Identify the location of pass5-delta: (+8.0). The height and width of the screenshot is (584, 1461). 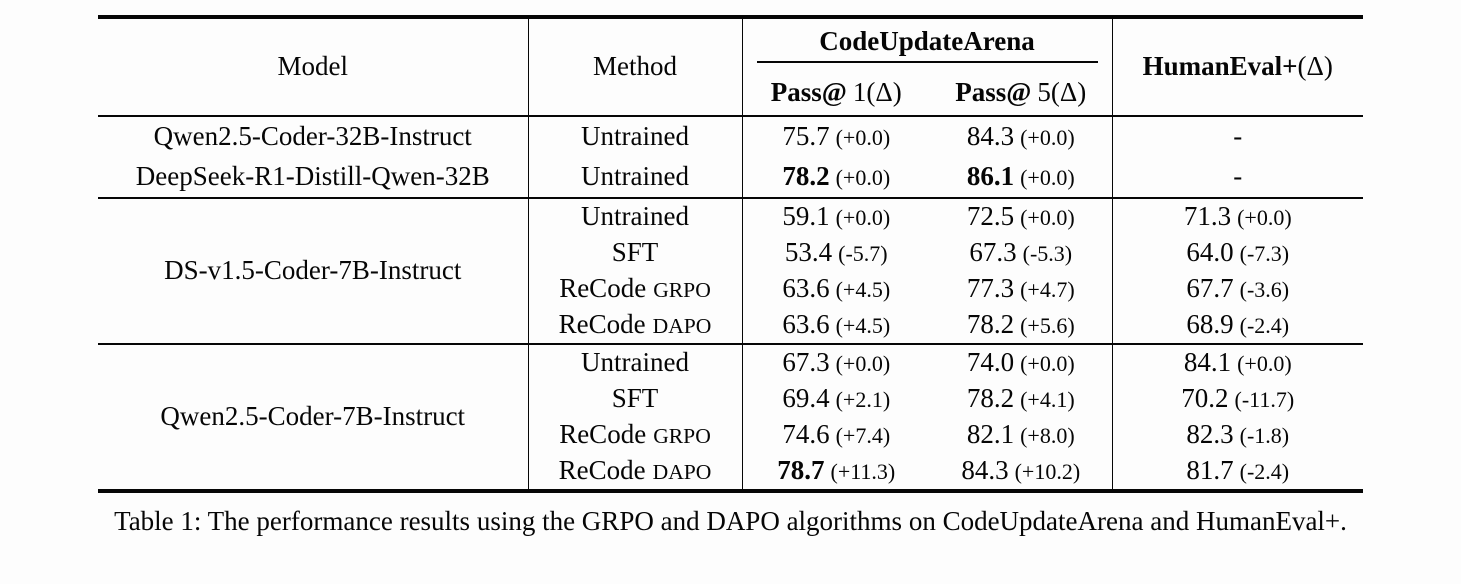
(1047, 436).